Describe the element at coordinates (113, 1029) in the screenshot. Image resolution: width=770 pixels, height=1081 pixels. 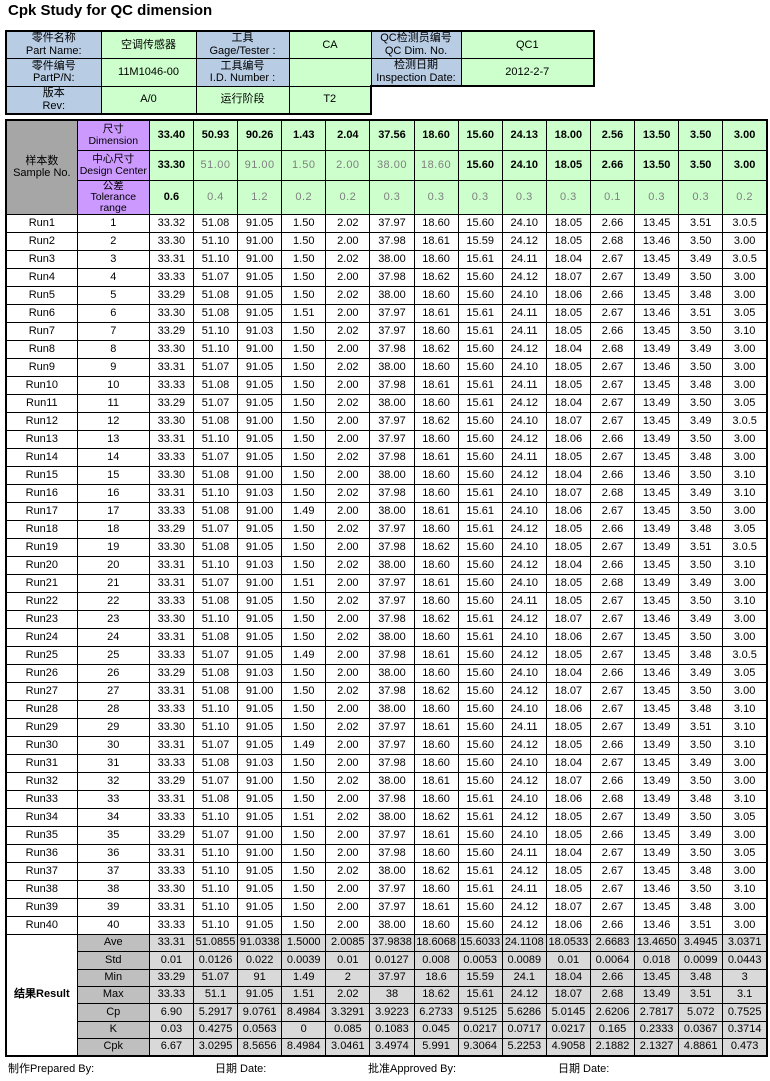
I see `result-row-label: K` at that location.